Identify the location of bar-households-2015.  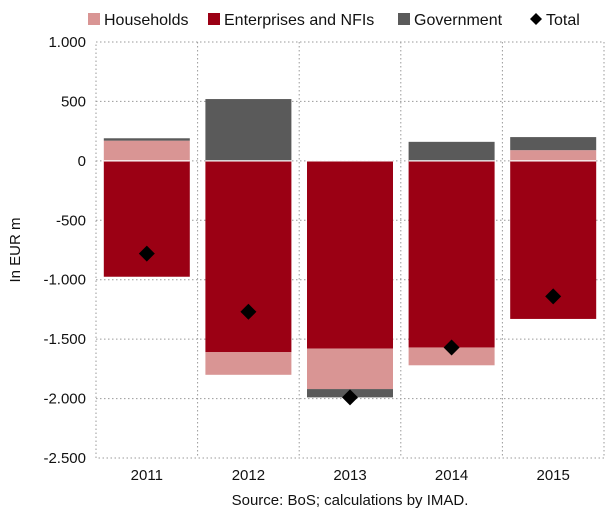
(553, 155).